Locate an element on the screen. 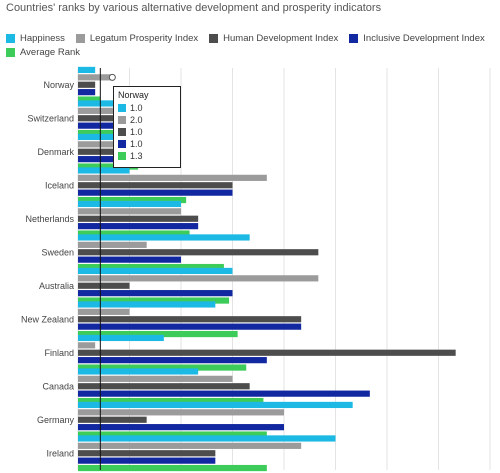 The width and height of the screenshot is (500, 473). bar-canada-legatum-prosperity-index is located at coordinates (155, 378).